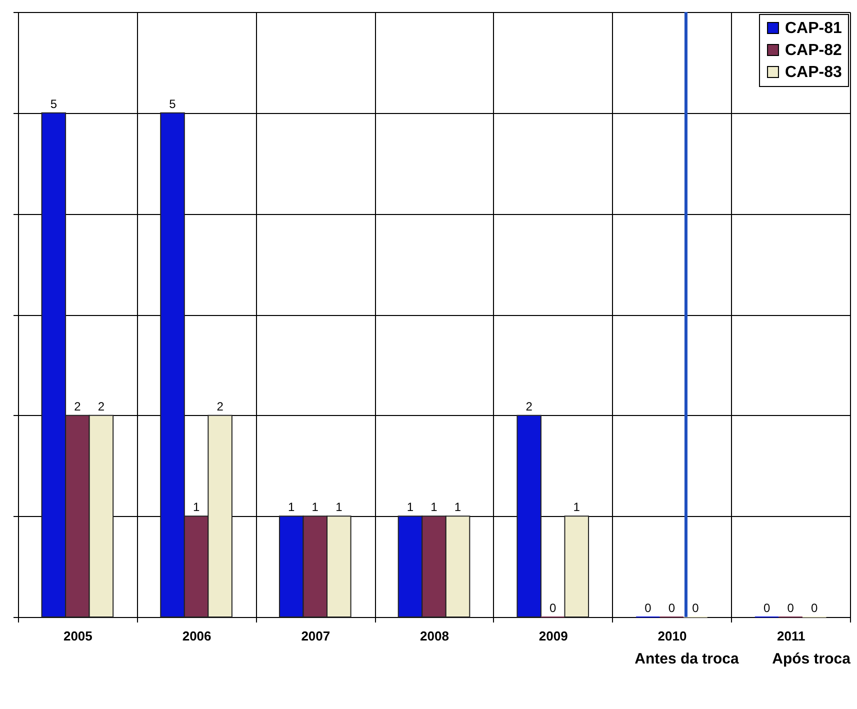 The height and width of the screenshot is (709, 857). What do you see at coordinates (77, 636) in the screenshot?
I see `x-tick-label: 2005` at bounding box center [77, 636].